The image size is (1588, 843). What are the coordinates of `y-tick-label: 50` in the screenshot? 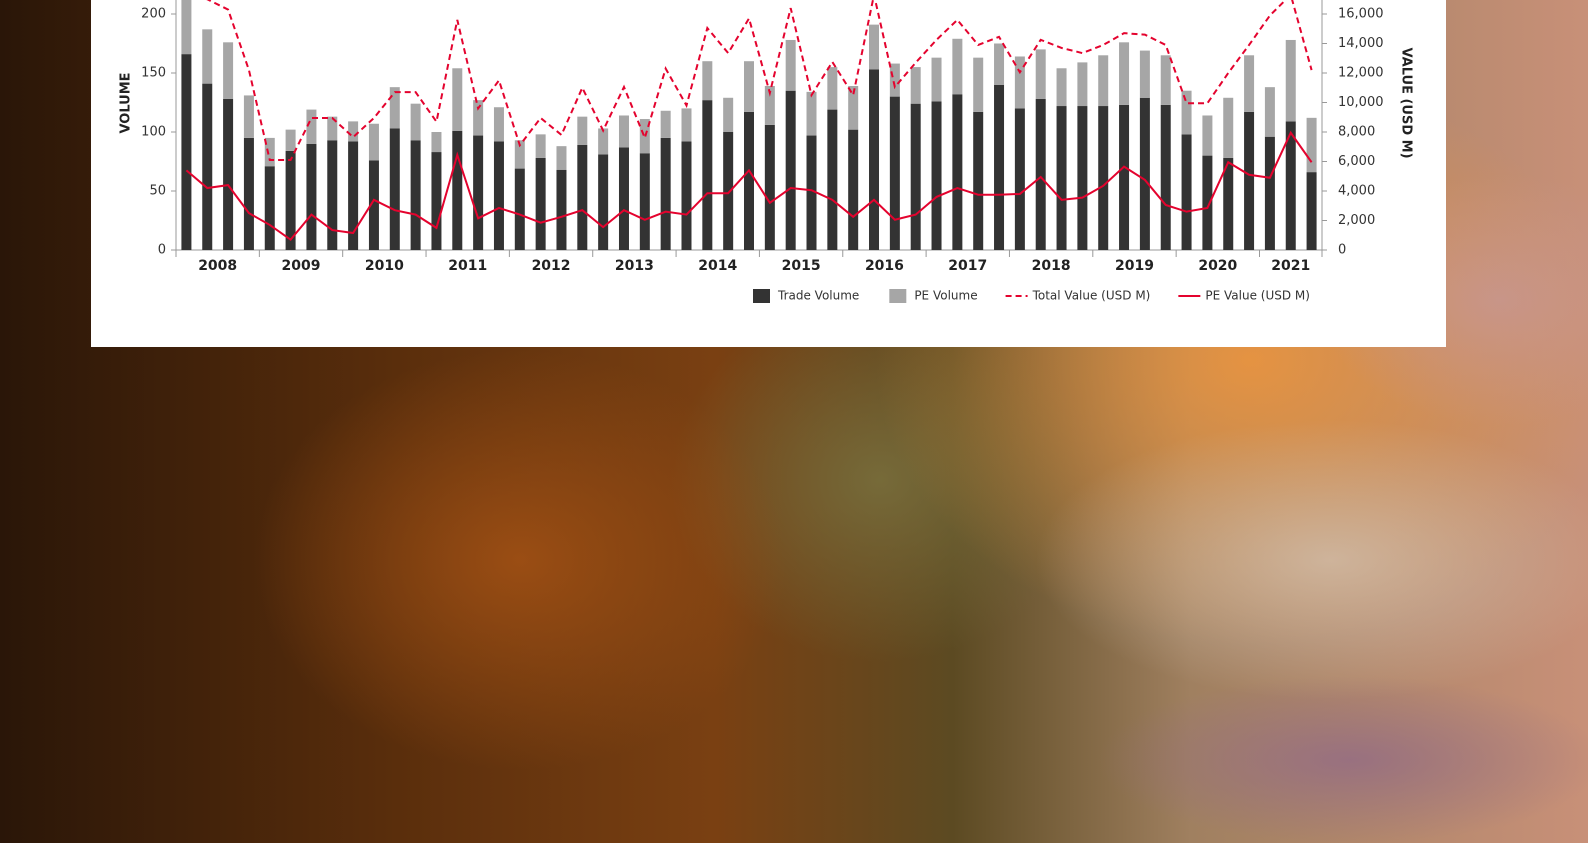 It's located at (157, 191).